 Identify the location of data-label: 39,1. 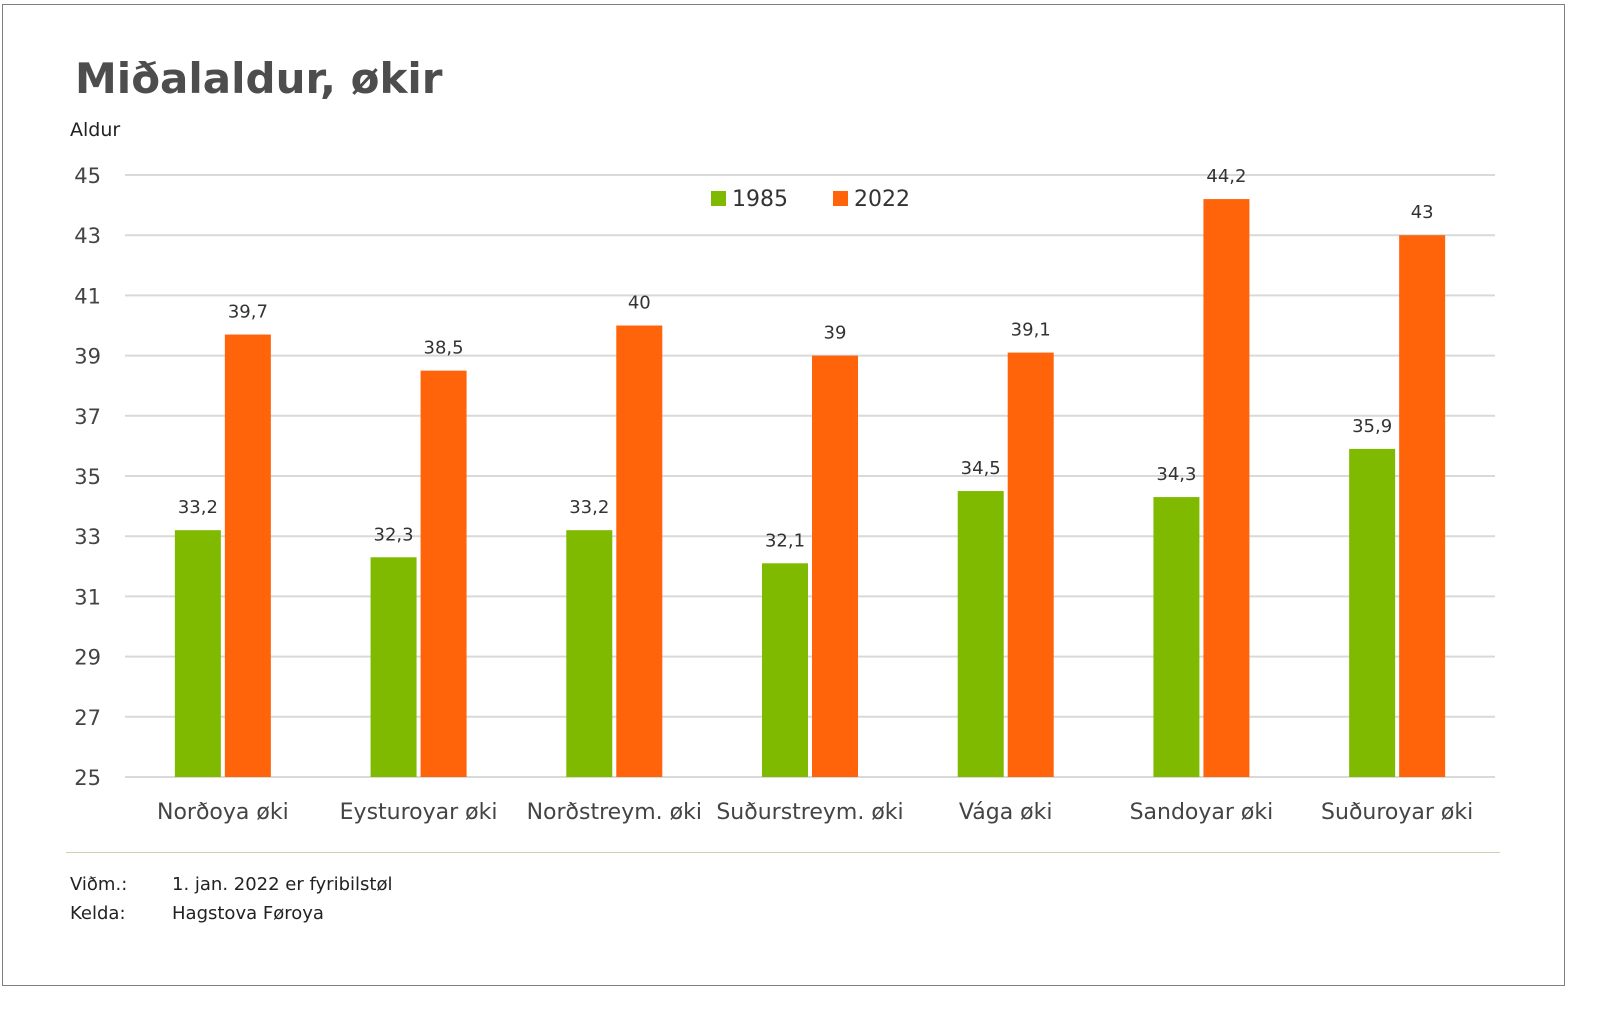
(1031, 330).